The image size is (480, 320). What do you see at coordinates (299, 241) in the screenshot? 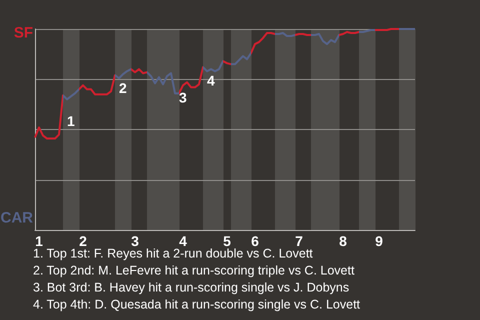
I see `x-tick-label: 7` at bounding box center [299, 241].